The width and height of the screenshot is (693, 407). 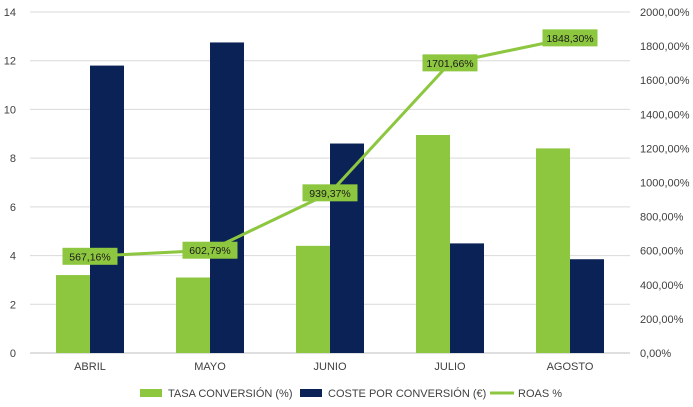 I want to click on left-tick-label: 4, so click(x=13, y=257).